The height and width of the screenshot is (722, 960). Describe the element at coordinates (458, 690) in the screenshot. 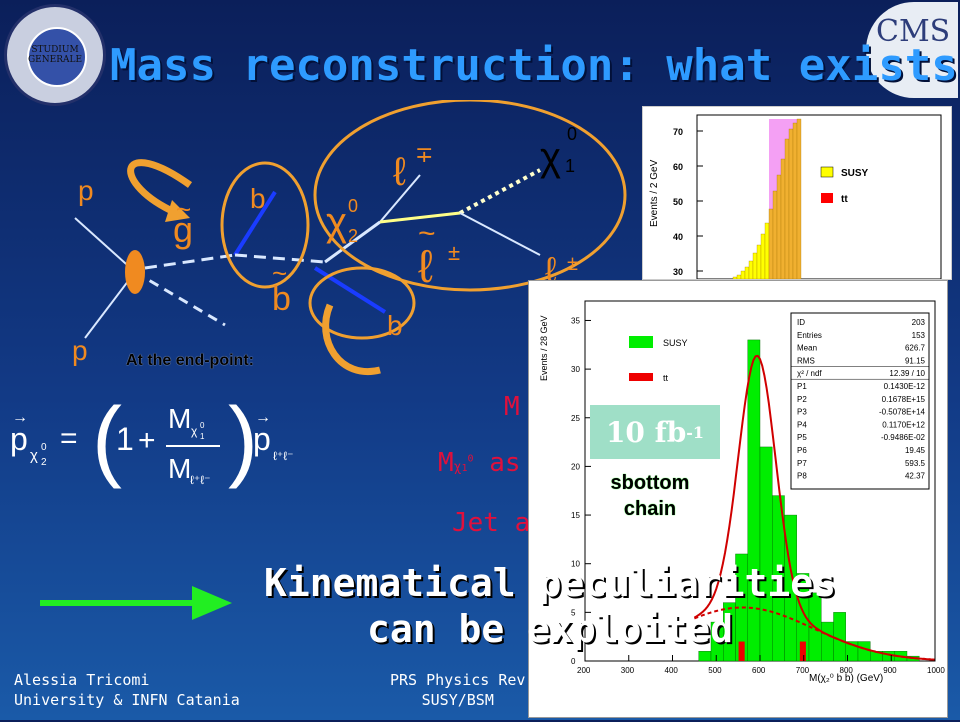

I see `footer-meeting: PRS Physics Rev SUSY/BSM` at that location.